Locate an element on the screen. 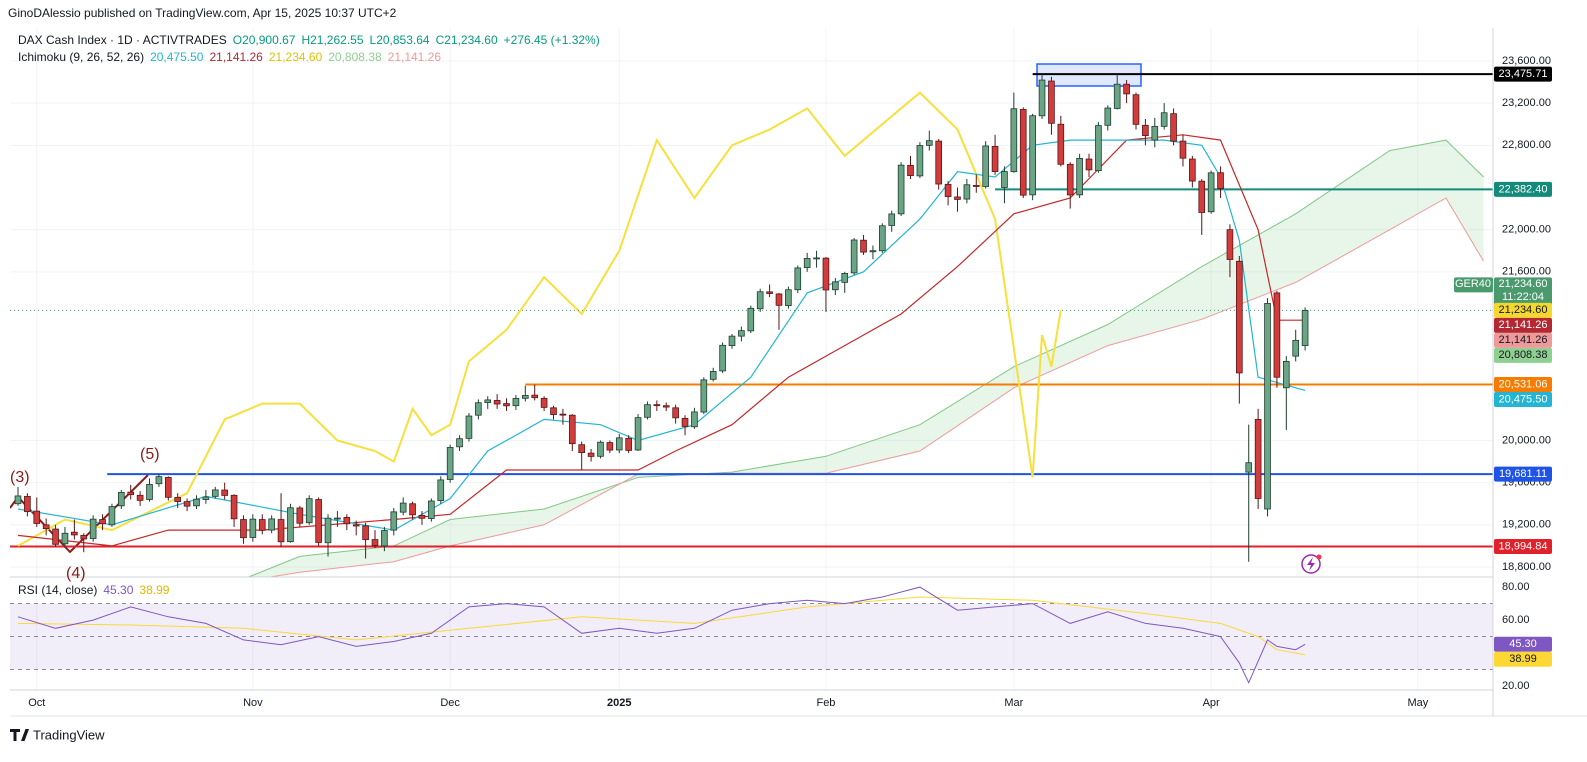 This screenshot has height=762, width=1587. legend-item: Ichimoku (9, 26, 52, 26) is located at coordinates (81, 57).